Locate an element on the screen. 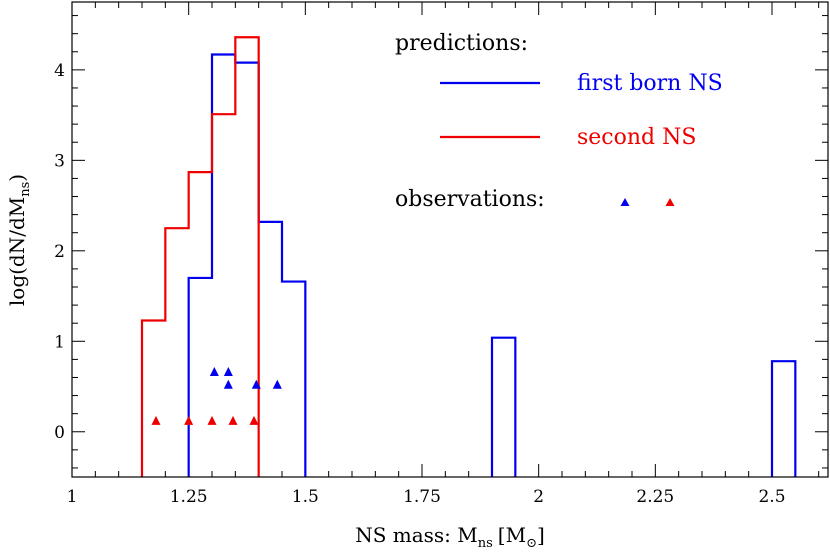 Image resolution: width=830 pixels, height=552 pixels. legend-observations-label: observations: is located at coordinates (470, 199).